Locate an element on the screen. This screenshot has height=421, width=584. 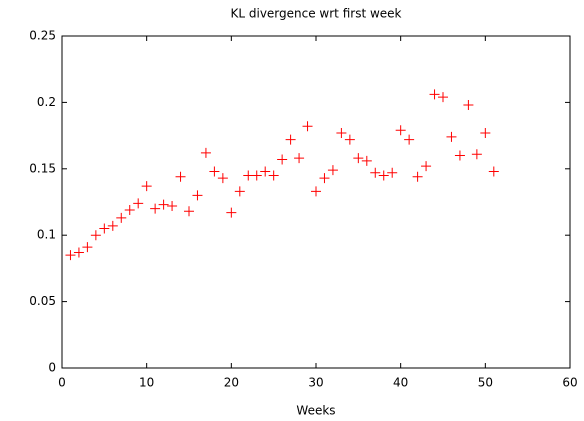
x-tick-label: 10 is located at coordinates (146, 383).